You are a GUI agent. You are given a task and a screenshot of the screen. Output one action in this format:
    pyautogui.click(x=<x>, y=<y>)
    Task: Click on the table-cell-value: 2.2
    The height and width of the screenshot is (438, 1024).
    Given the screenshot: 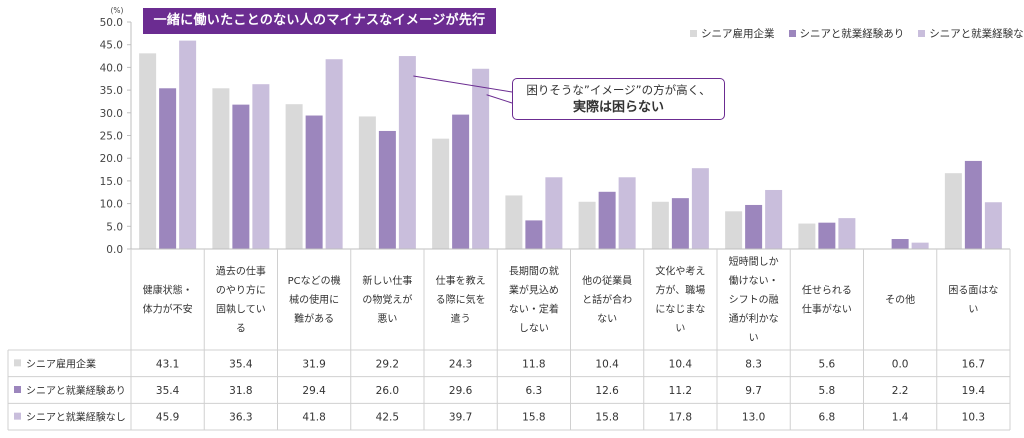 What is the action you would take?
    pyautogui.click(x=900, y=391)
    